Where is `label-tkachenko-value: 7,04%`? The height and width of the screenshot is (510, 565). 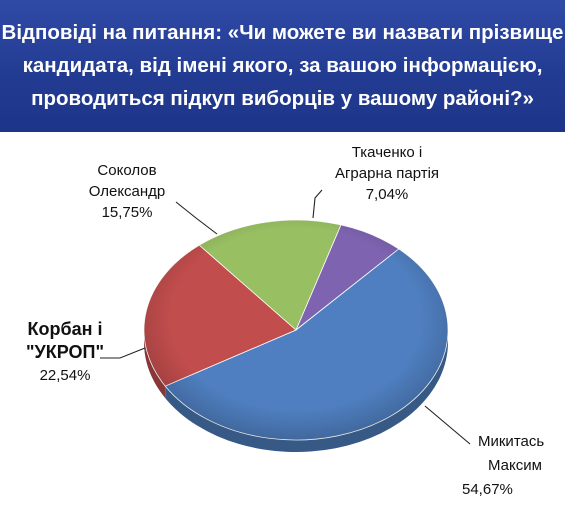 label-tkachenko-value: 7,04% is located at coordinates (387, 194).